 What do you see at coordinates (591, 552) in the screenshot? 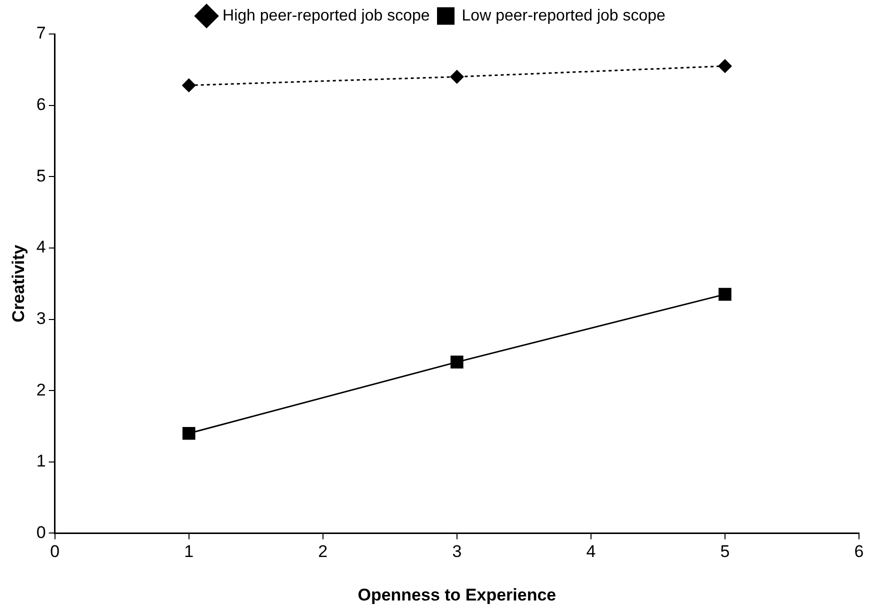
I see `x-tick-label: 4` at bounding box center [591, 552].